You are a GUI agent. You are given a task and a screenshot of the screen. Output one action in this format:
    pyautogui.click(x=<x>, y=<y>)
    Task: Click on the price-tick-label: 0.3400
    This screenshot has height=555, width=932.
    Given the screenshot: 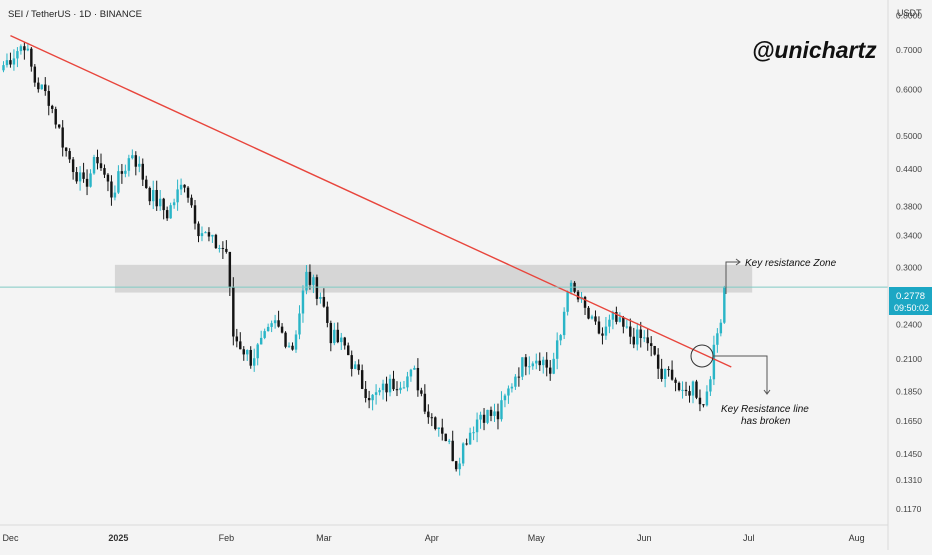 What is the action you would take?
    pyautogui.click(x=909, y=235)
    